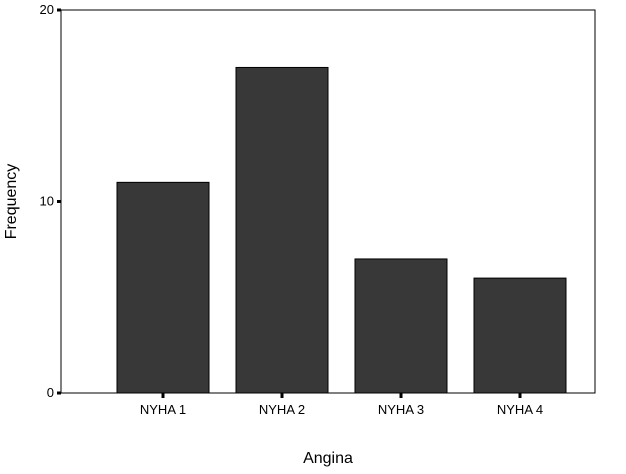 This screenshot has height=474, width=626. What do you see at coordinates (341, 405) in the screenshot?
I see `x-axis: NYHA 1 NYHA 2 NYHA 3 NYHA 4` at bounding box center [341, 405].